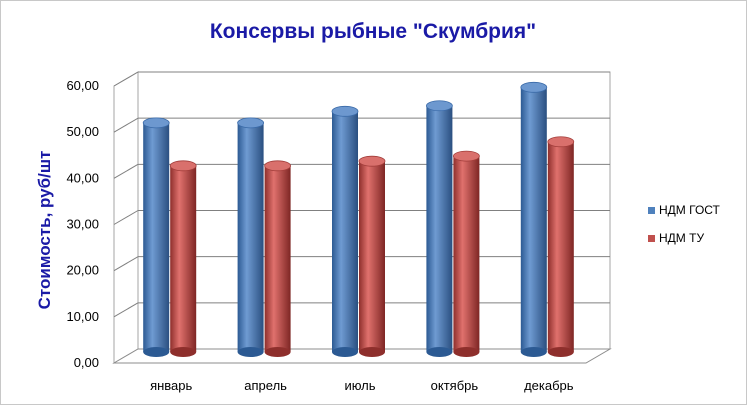  Describe the element at coordinates (44, 230) in the screenshot. I see `y-axis-label: Стоимость, руб/шт` at that location.